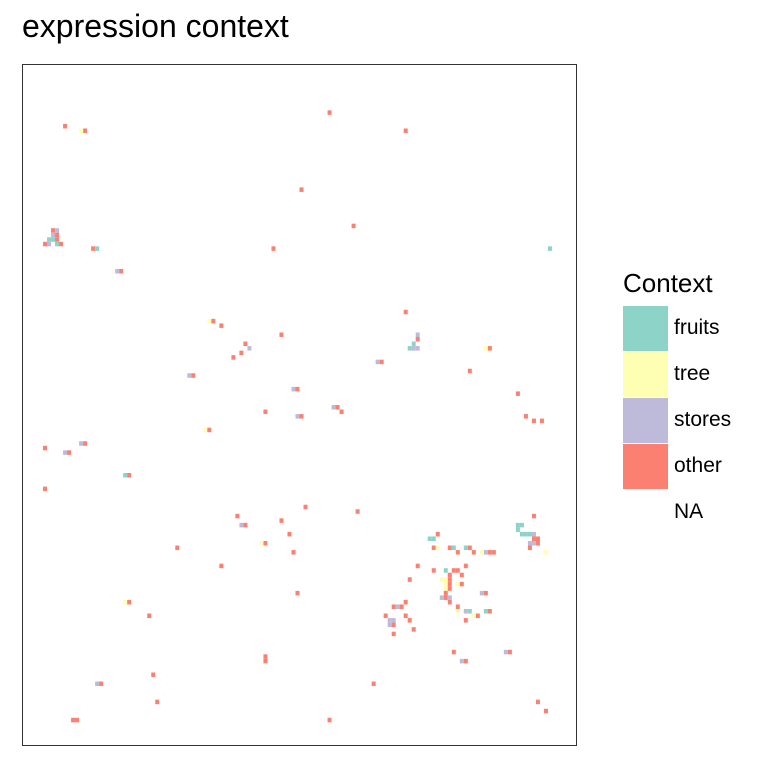 The width and height of the screenshot is (768, 768). I want to click on legend-item-fruits: fruits, so click(677, 328).